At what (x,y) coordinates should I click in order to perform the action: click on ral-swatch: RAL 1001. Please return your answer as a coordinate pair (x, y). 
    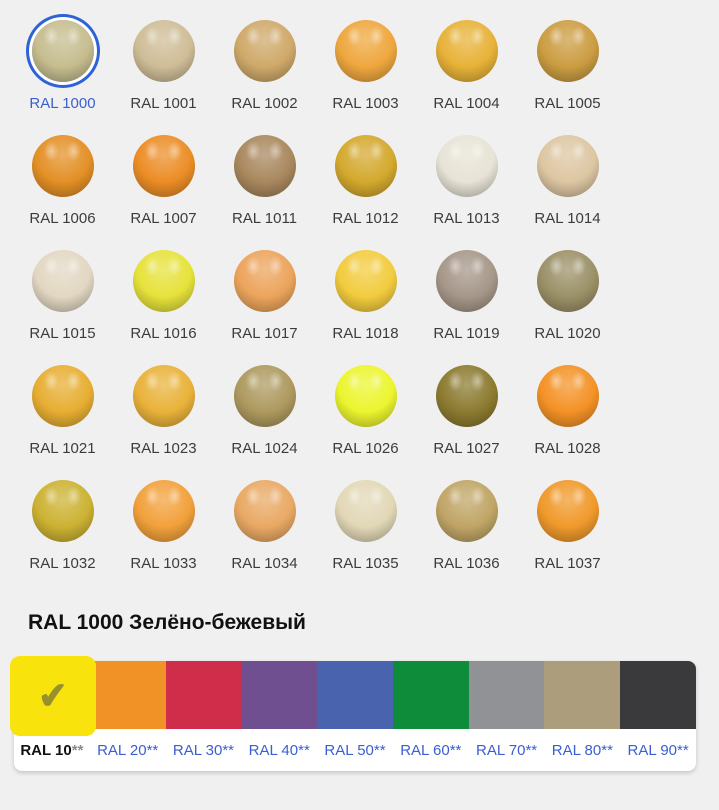
    Looking at the image, I should click on (163, 61).